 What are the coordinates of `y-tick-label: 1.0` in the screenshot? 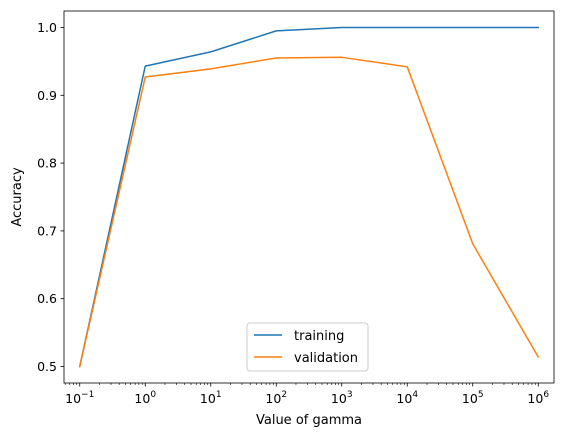 It's located at (47, 27).